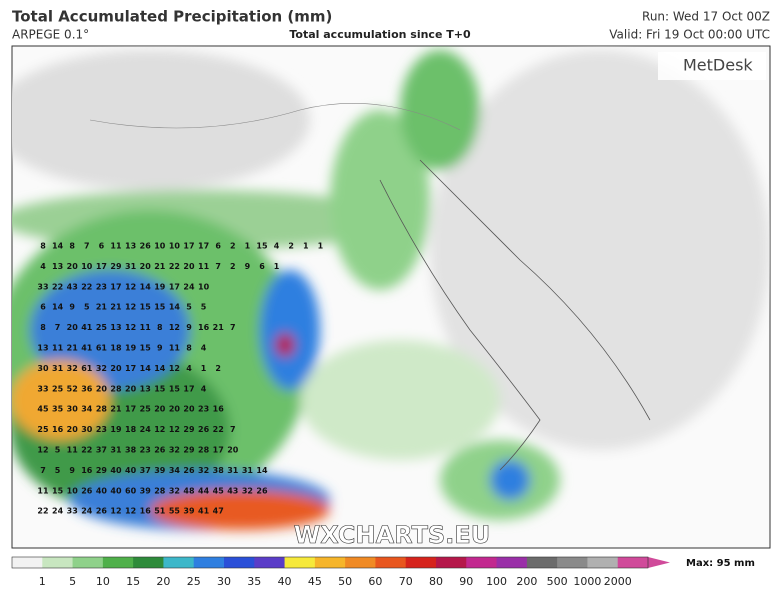 The image size is (782, 604). What do you see at coordinates (163, 581) in the screenshot?
I see `colorbar-label: 20` at bounding box center [163, 581].